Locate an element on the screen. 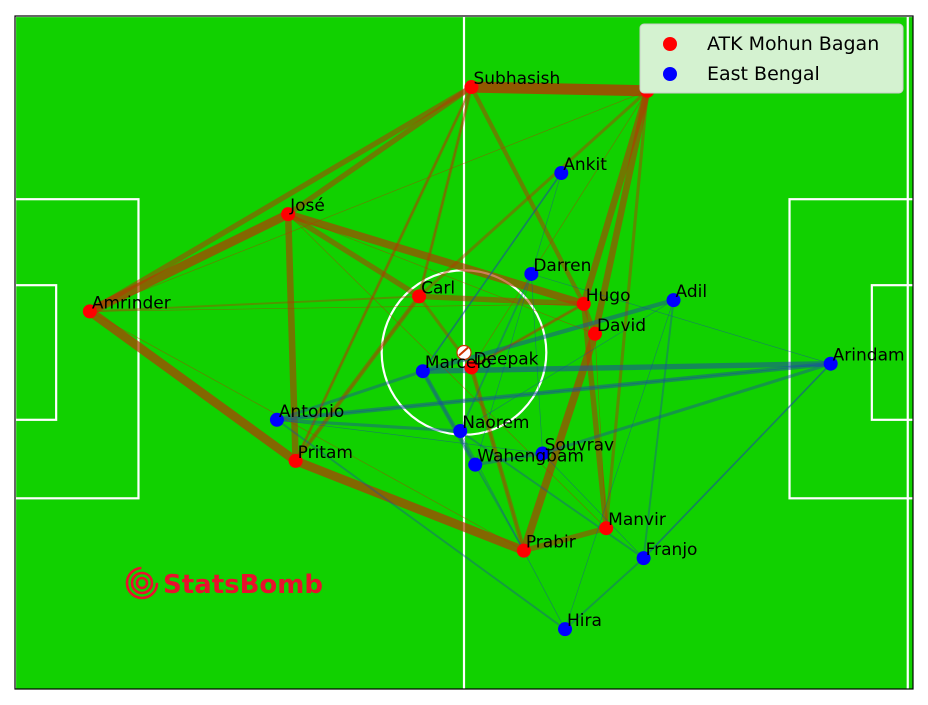  player-label: José is located at coordinates (307, 206).